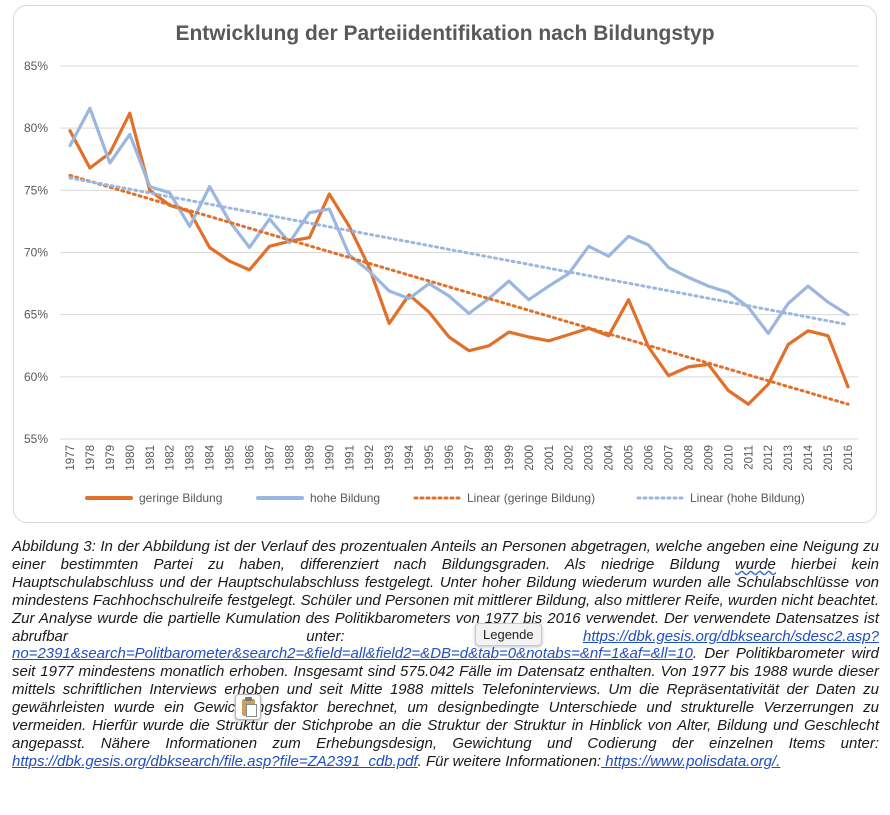  What do you see at coordinates (131, 458) in the screenshot?
I see `x-tick-label: 1980` at bounding box center [131, 458].